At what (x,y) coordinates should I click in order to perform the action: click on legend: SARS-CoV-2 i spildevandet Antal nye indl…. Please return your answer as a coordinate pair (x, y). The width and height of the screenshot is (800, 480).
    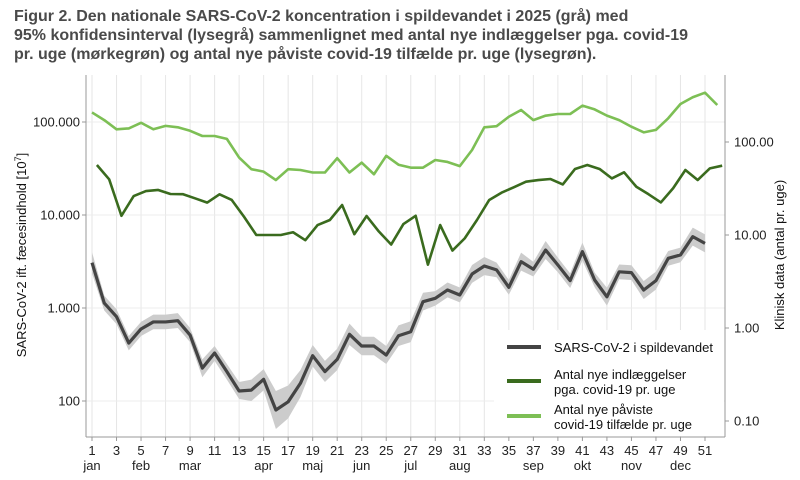
    Looking at the image, I should click on (609, 383).